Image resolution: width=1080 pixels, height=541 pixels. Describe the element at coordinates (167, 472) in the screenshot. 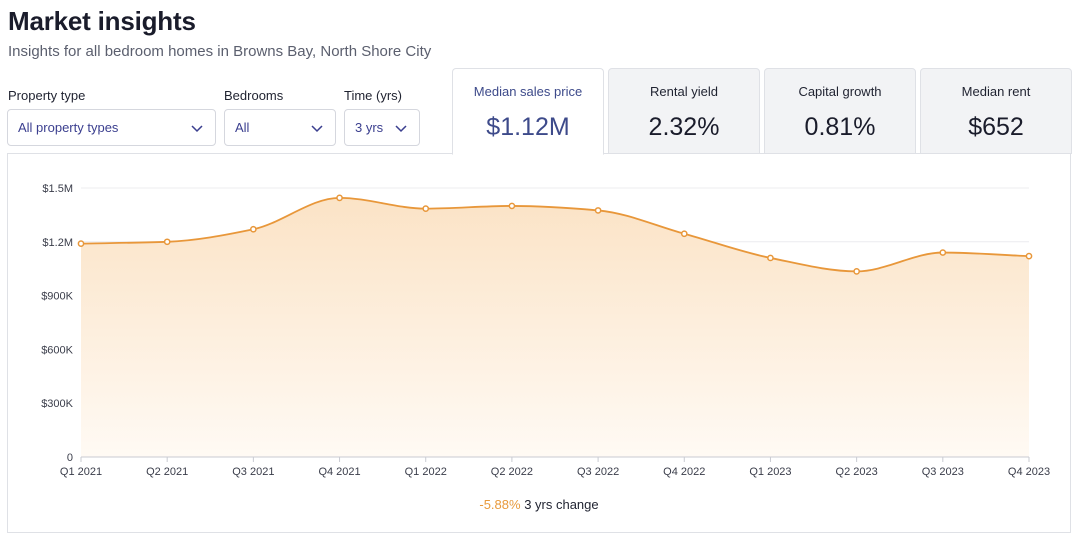

I see `x-tick-label: Q2 2021` at that location.